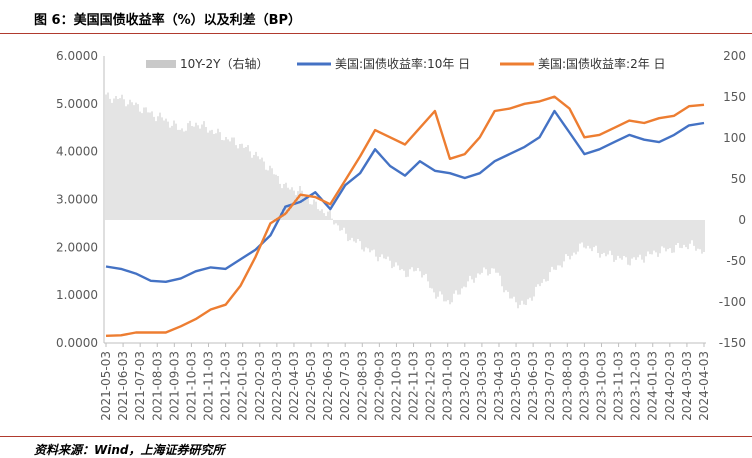  I want to click on y-right-tick-label: 0, so click(742, 220).